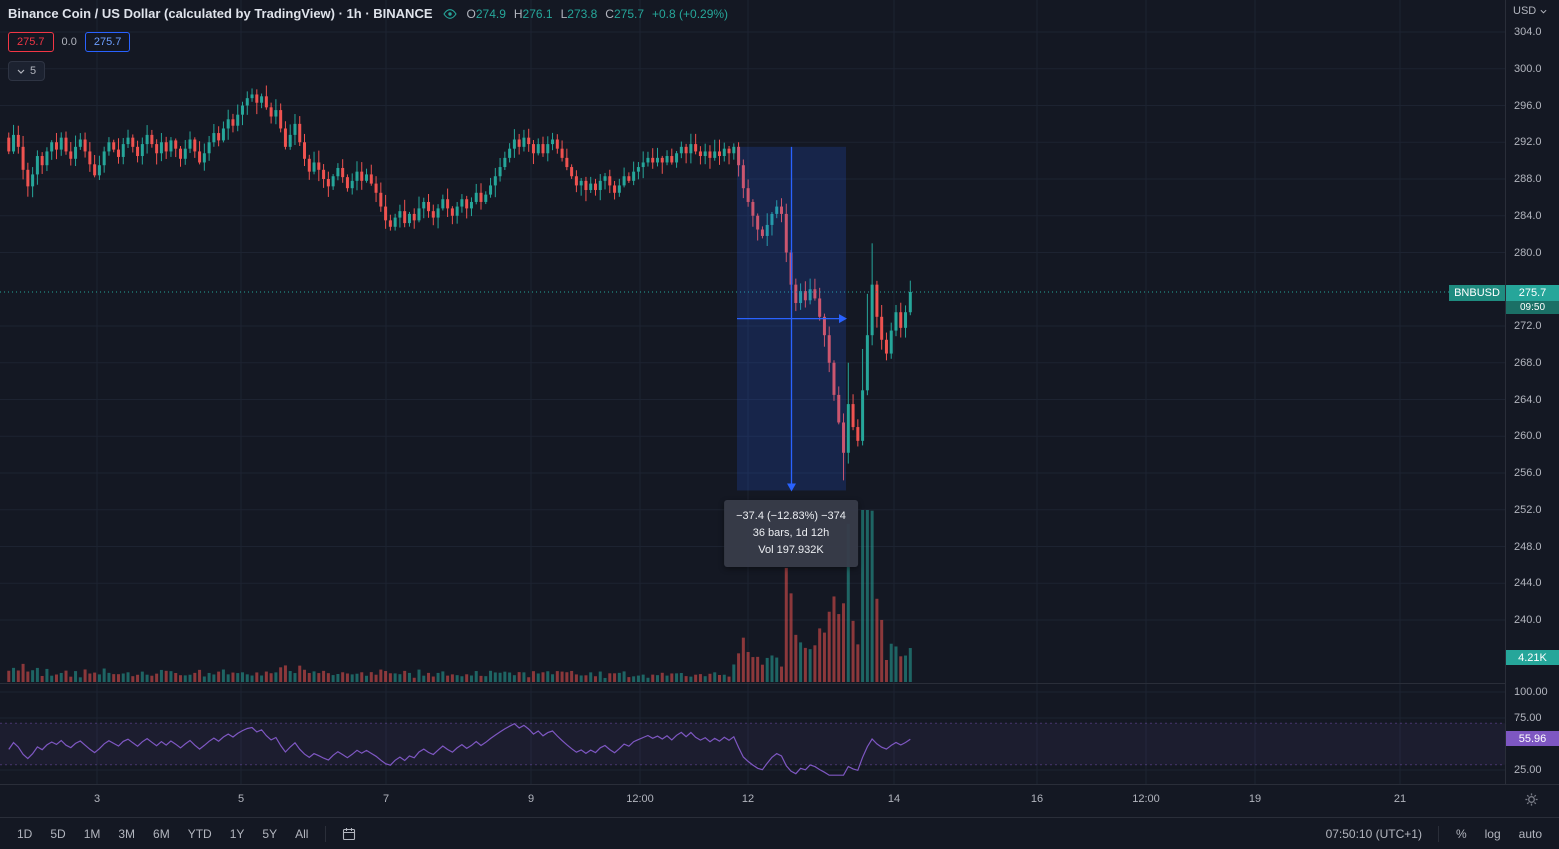  Describe the element at coordinates (1528, 546) in the screenshot. I see `price-tick: 248.0` at that location.